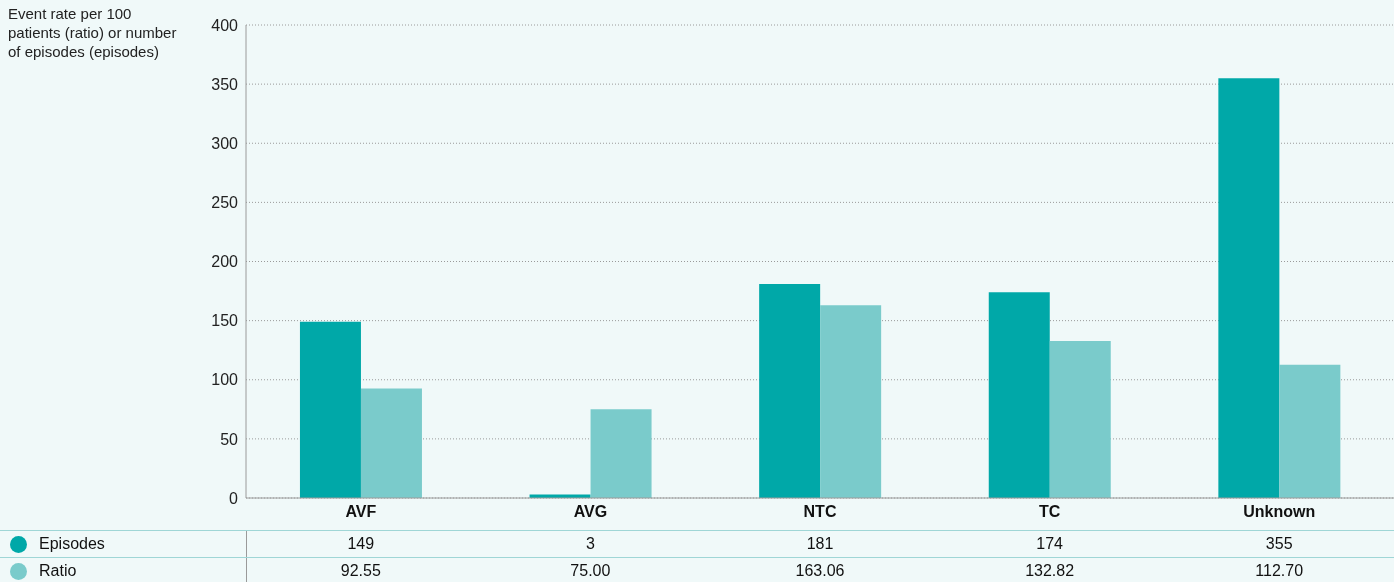 This screenshot has height=582, width=1394. What do you see at coordinates (225, 84) in the screenshot?
I see `y-tick-label: 350` at bounding box center [225, 84].